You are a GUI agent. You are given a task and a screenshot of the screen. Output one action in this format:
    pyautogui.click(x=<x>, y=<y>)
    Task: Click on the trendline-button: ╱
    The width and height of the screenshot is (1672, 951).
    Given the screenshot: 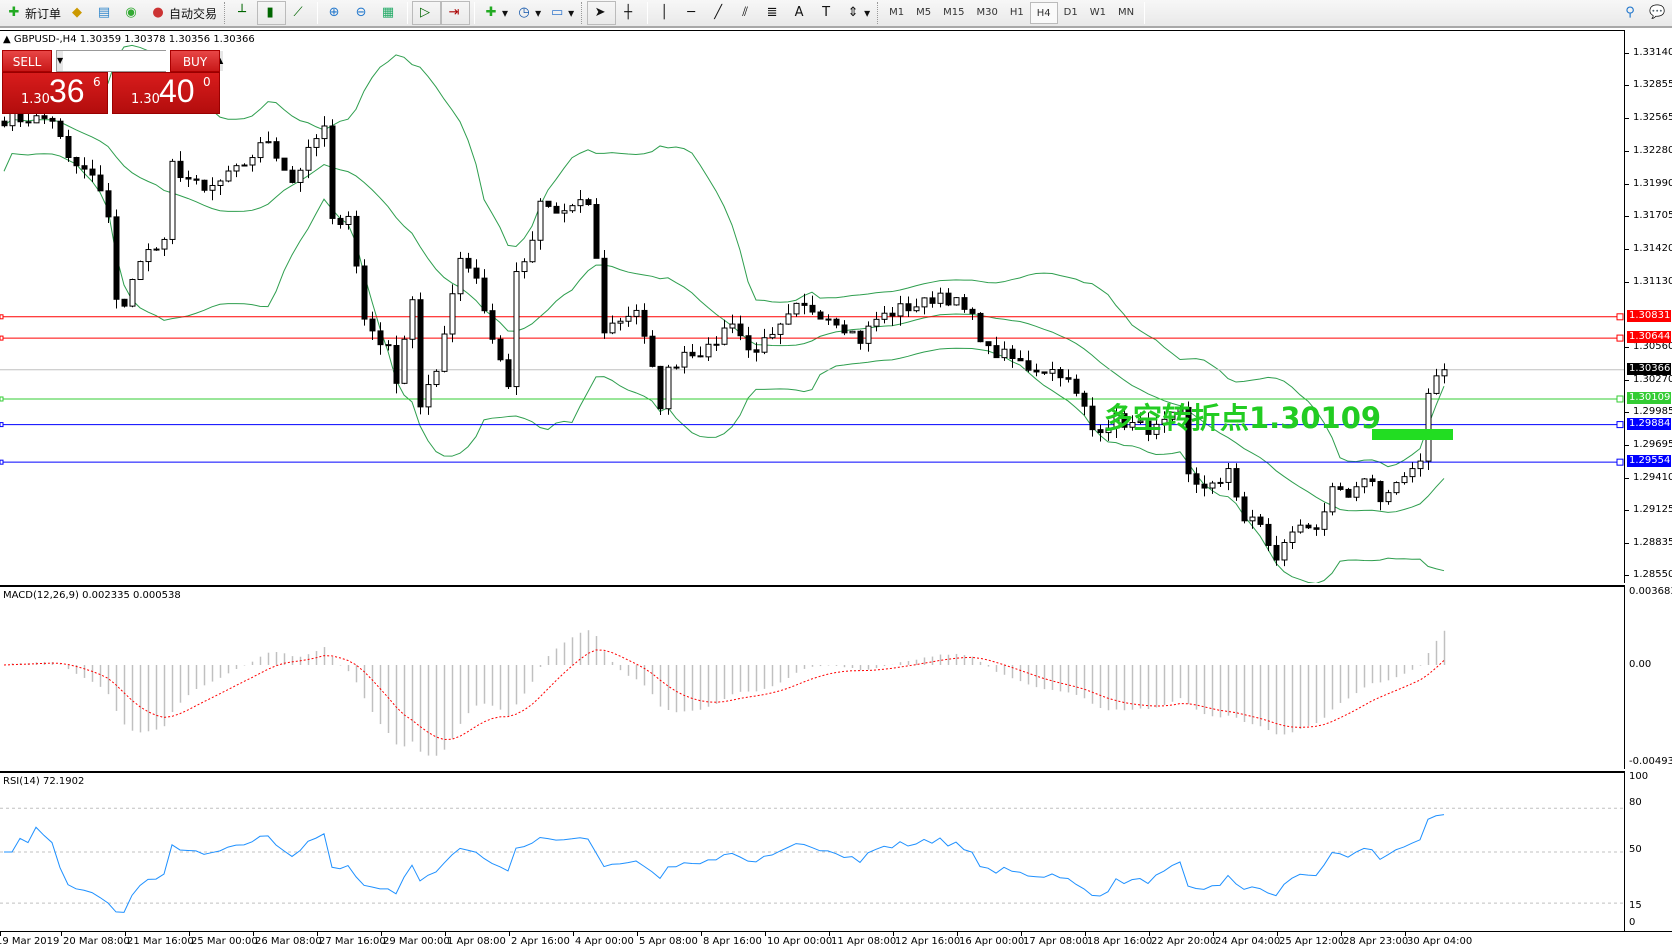 What is the action you would take?
    pyautogui.click(x=719, y=13)
    